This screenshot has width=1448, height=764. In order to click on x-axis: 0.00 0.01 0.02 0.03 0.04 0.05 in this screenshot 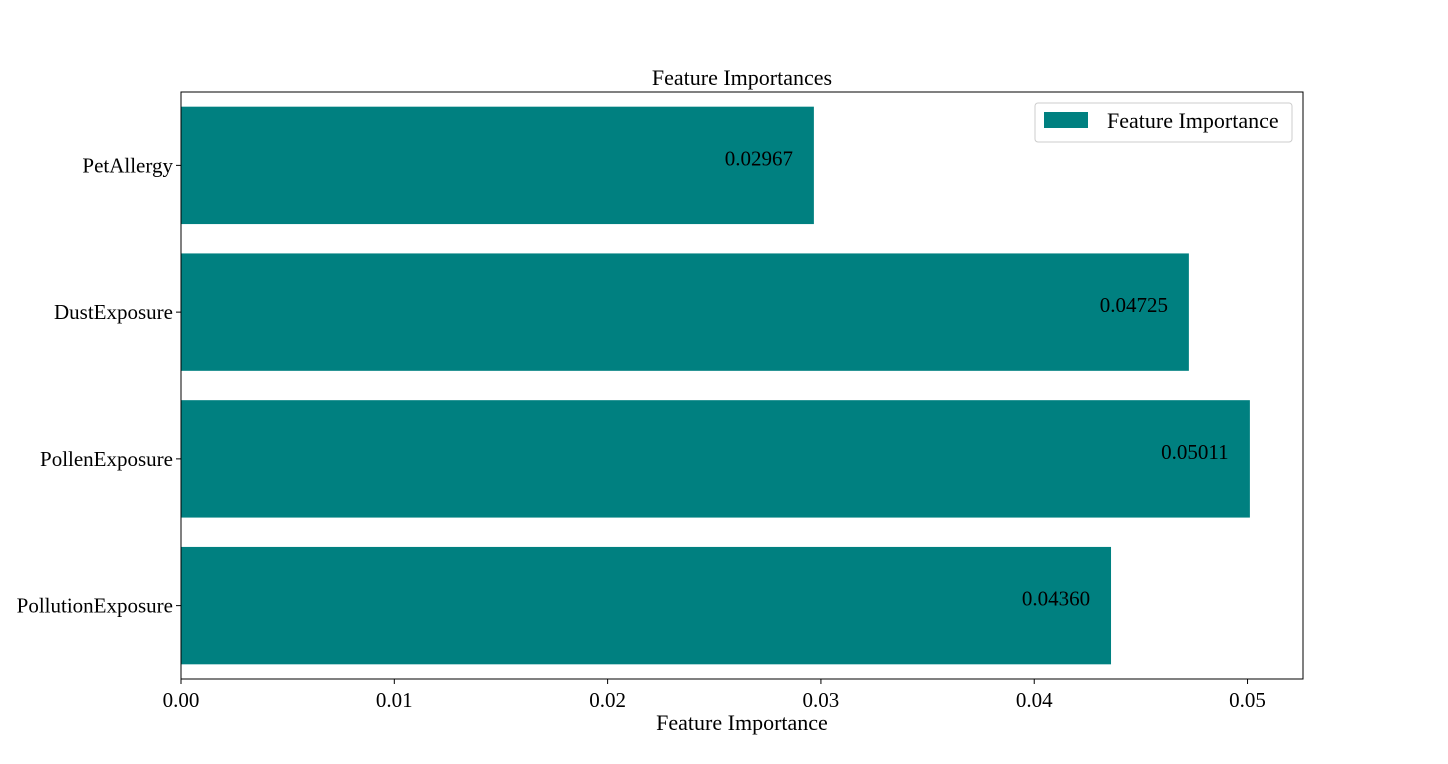, I will do `click(714, 695)`.